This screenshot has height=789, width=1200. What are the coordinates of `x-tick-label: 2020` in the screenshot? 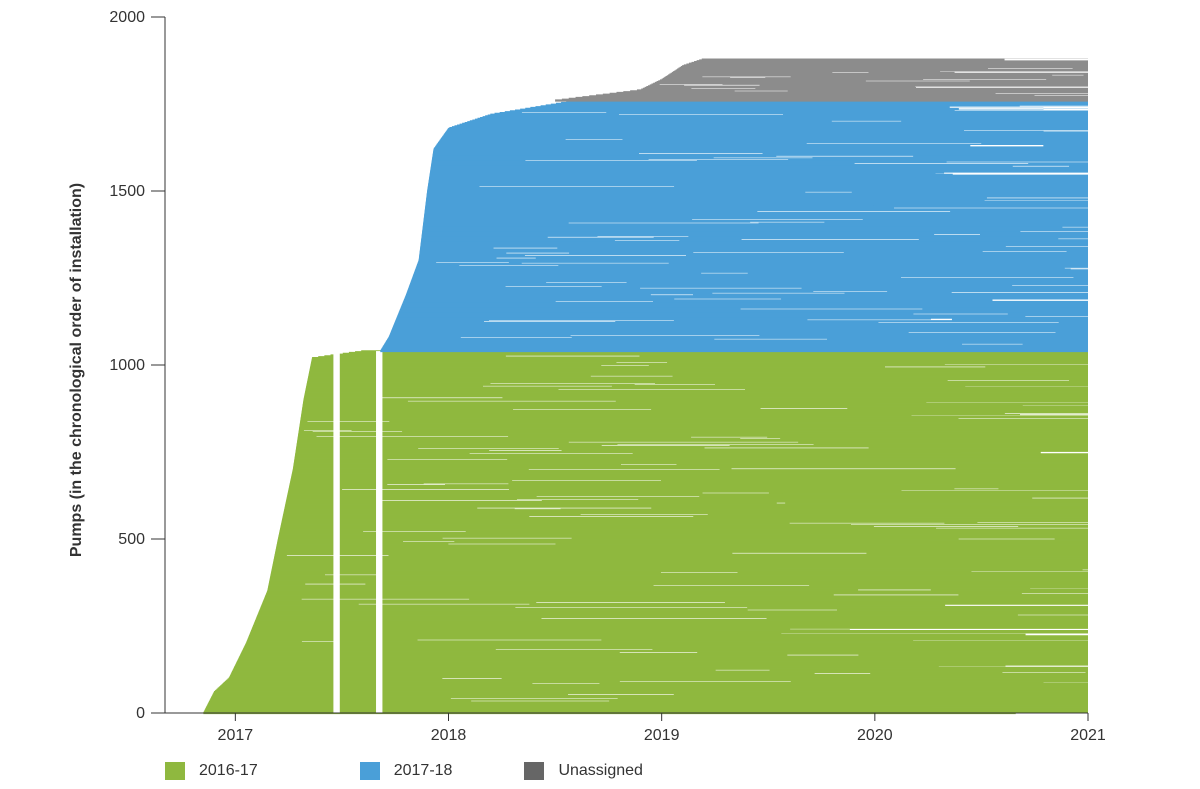 It's located at (875, 735).